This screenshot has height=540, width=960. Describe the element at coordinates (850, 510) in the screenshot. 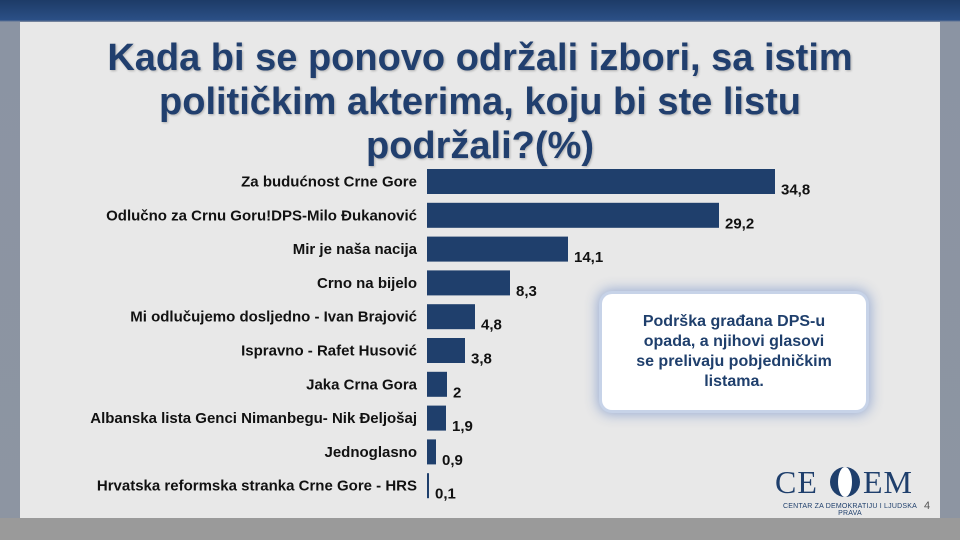

I see `logo-subtitle: CENTAR ZA DEMOKRATIJU I LJUDSKA PRAVA` at that location.